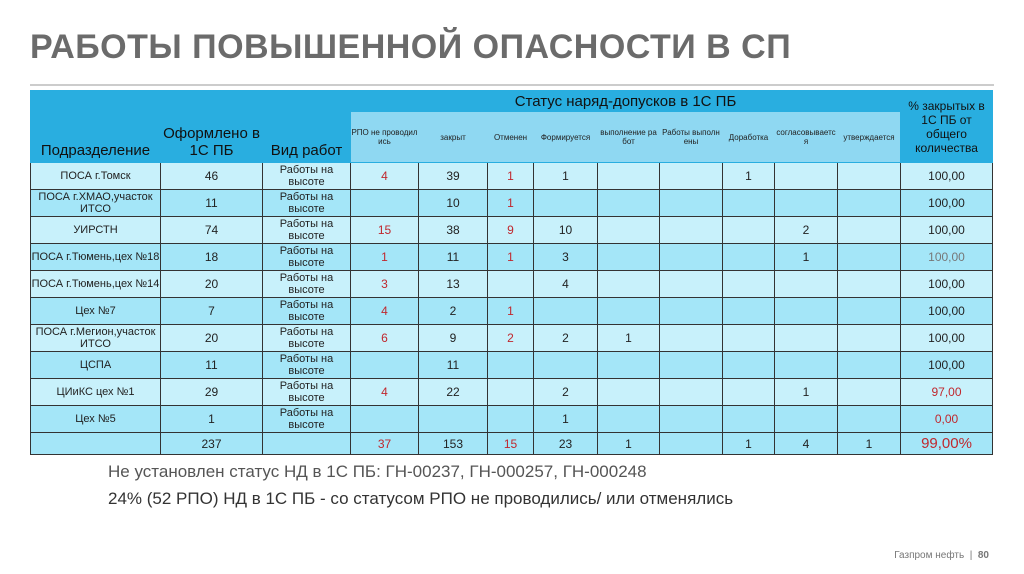  What do you see at coordinates (565, 137) in the screenshot?
I see `header-status: Формируется` at bounding box center [565, 137].